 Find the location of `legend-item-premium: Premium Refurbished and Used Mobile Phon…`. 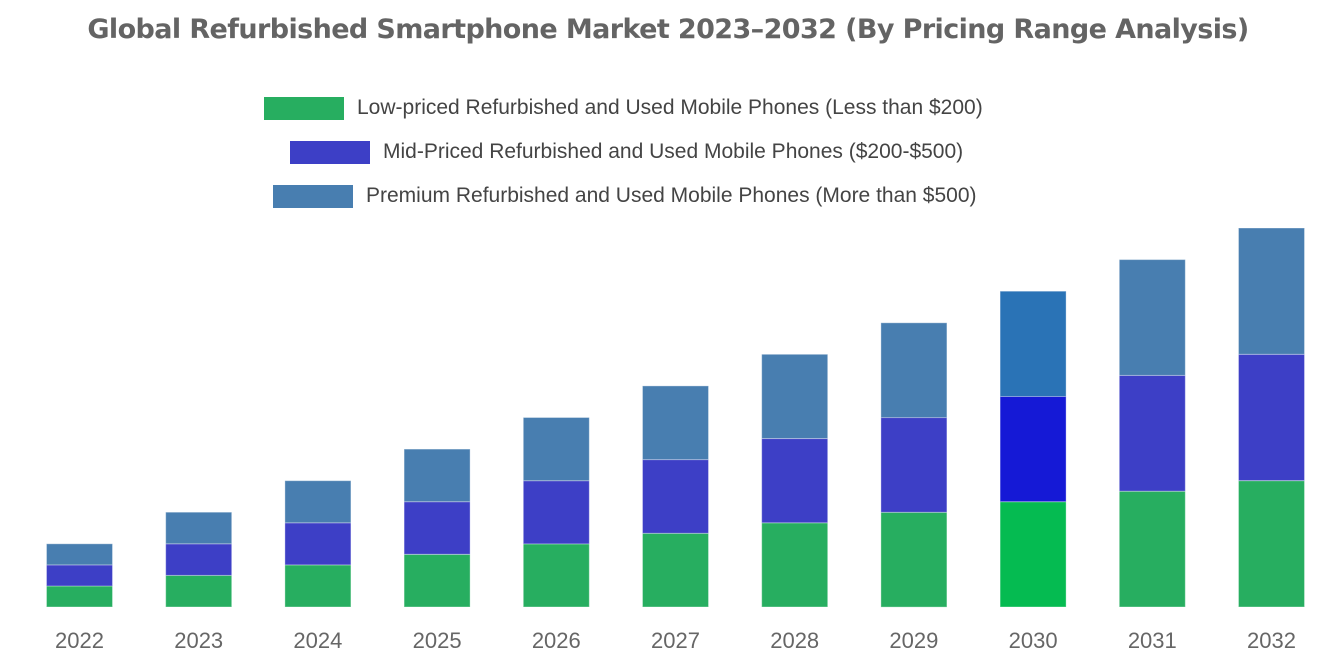

legend-item-premium: Premium Refurbished and Used Mobile Phon… is located at coordinates (625, 196).